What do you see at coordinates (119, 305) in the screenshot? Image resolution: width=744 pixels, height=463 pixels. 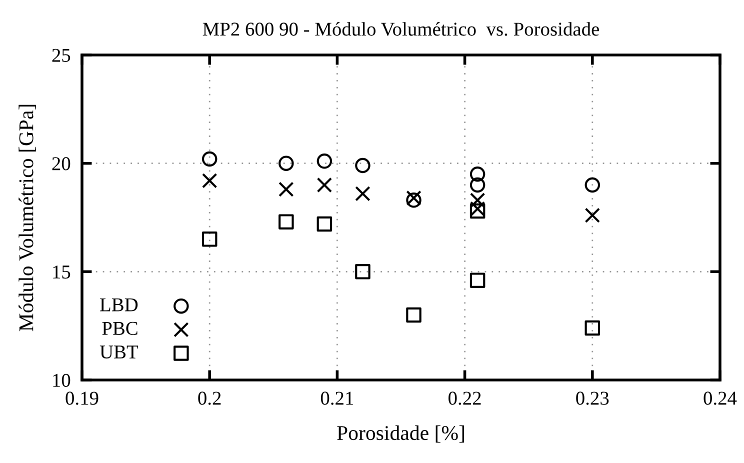 I see `legend-label: LBD` at bounding box center [119, 305].